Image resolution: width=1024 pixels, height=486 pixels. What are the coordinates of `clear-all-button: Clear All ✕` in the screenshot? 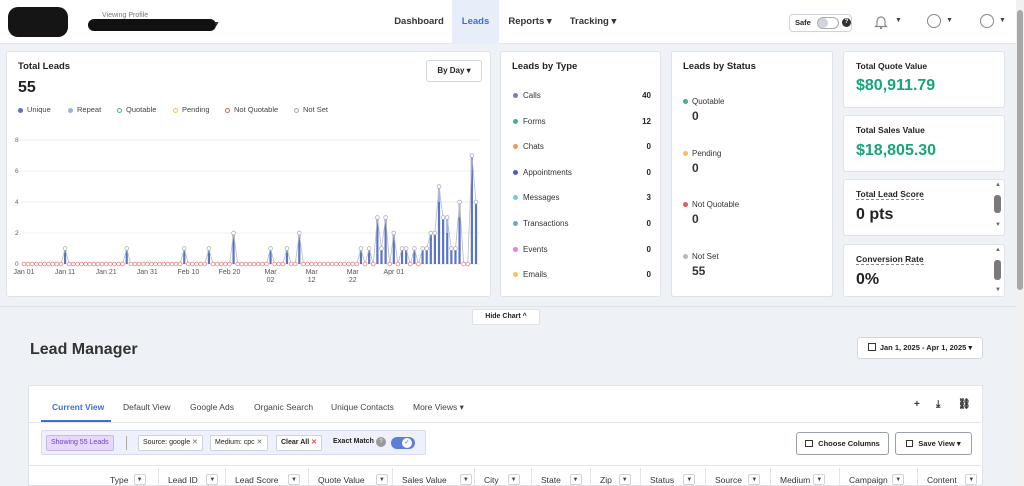 It's located at (299, 443).